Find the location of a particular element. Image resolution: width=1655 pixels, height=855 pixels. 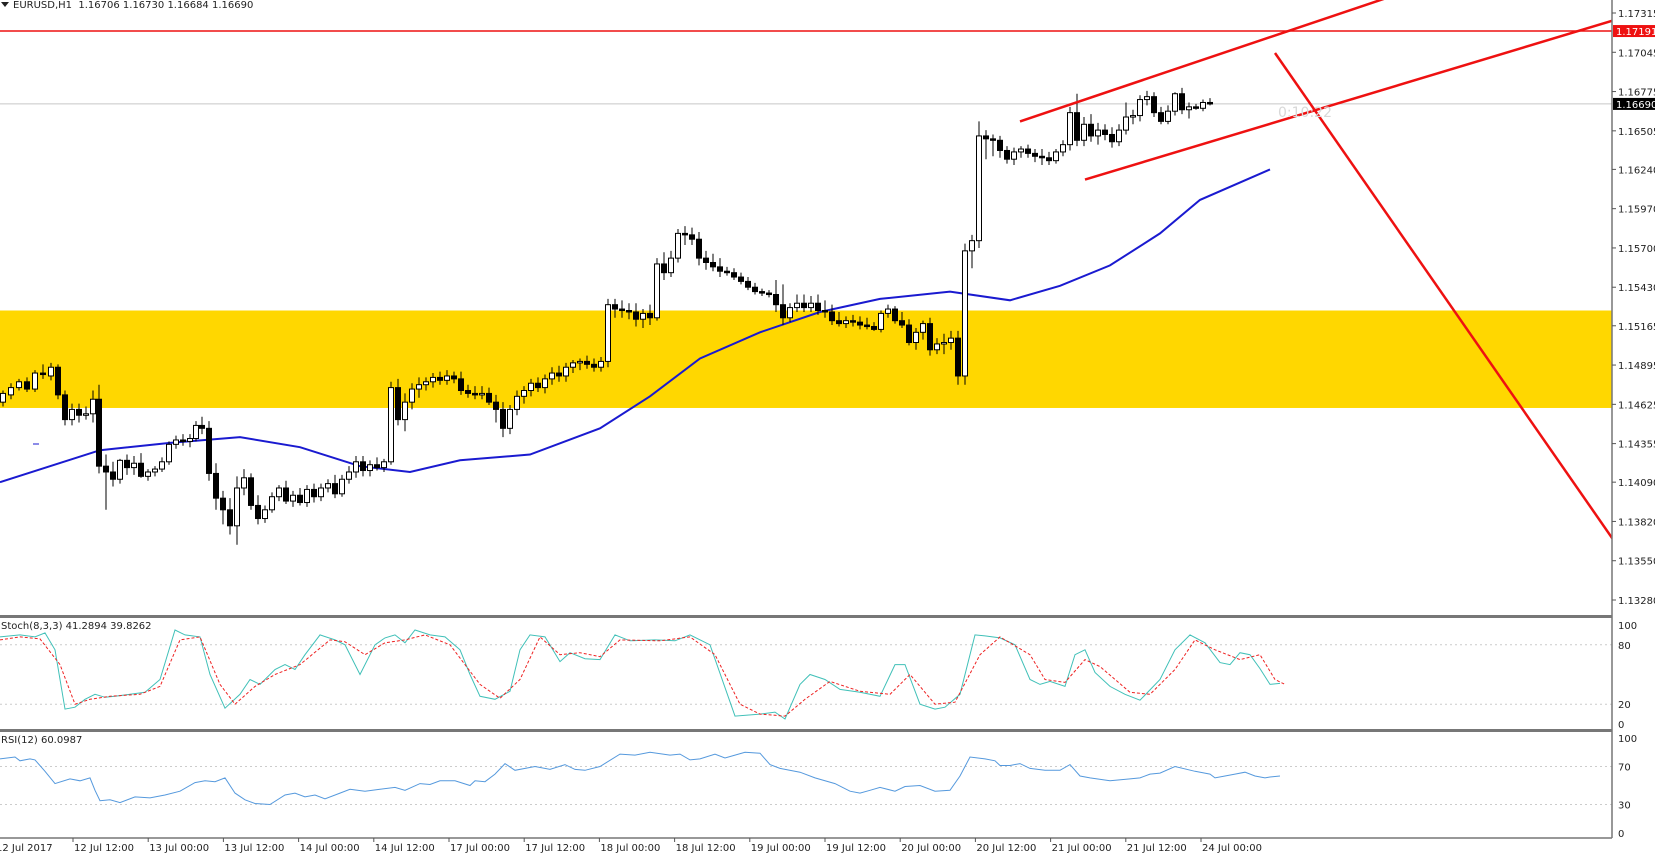

price-label: 1.13280 is located at coordinates (1636, 601).